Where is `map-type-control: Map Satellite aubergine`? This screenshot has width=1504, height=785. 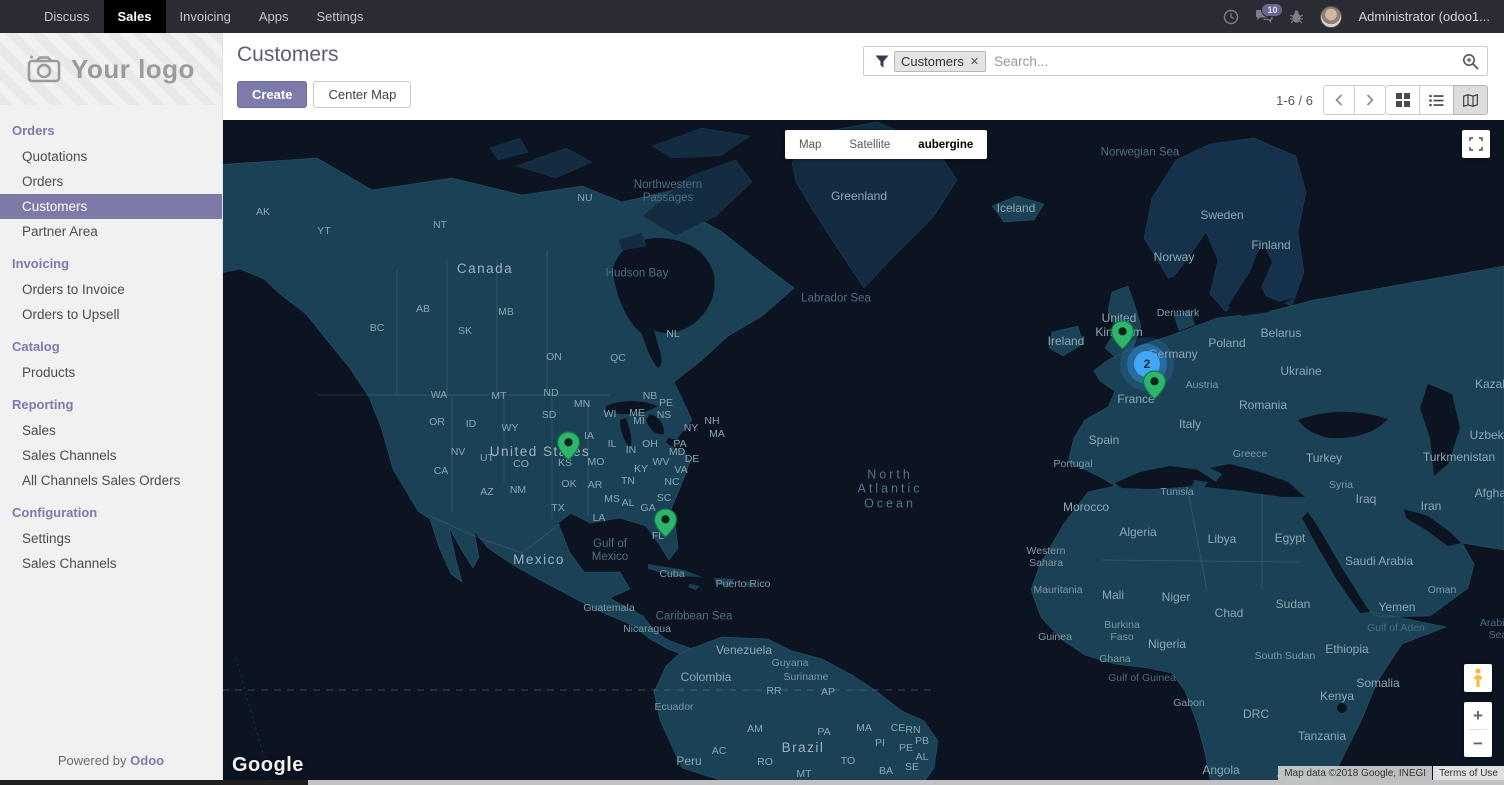
map-type-control: Map Satellite aubergine is located at coordinates (886, 144).